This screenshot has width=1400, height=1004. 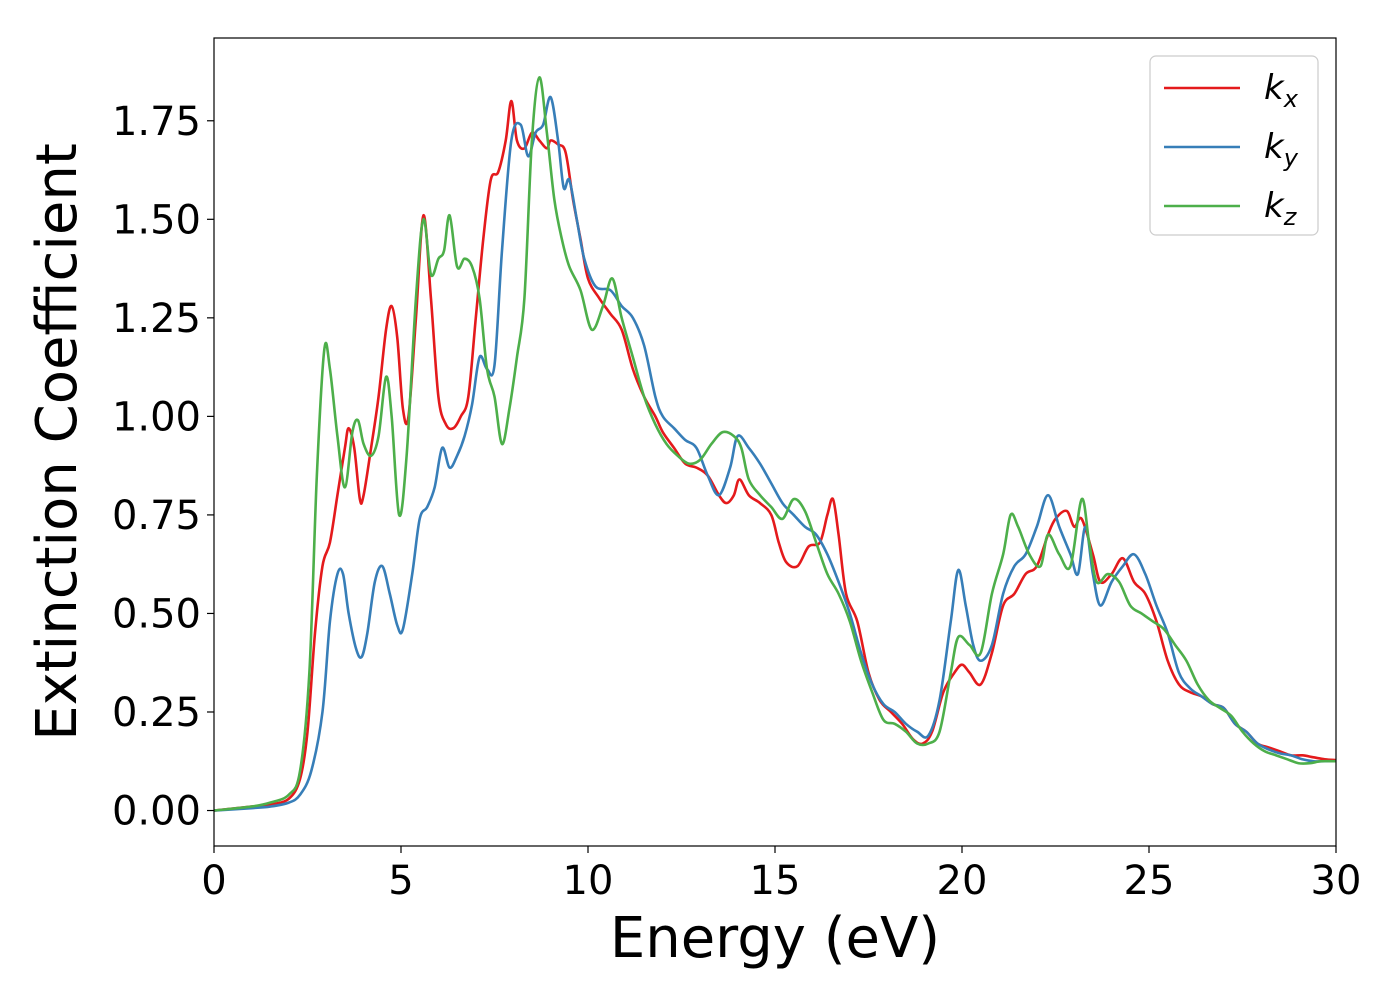 What do you see at coordinates (588, 881) in the screenshot?
I see `x-tick-label: 10` at bounding box center [588, 881].